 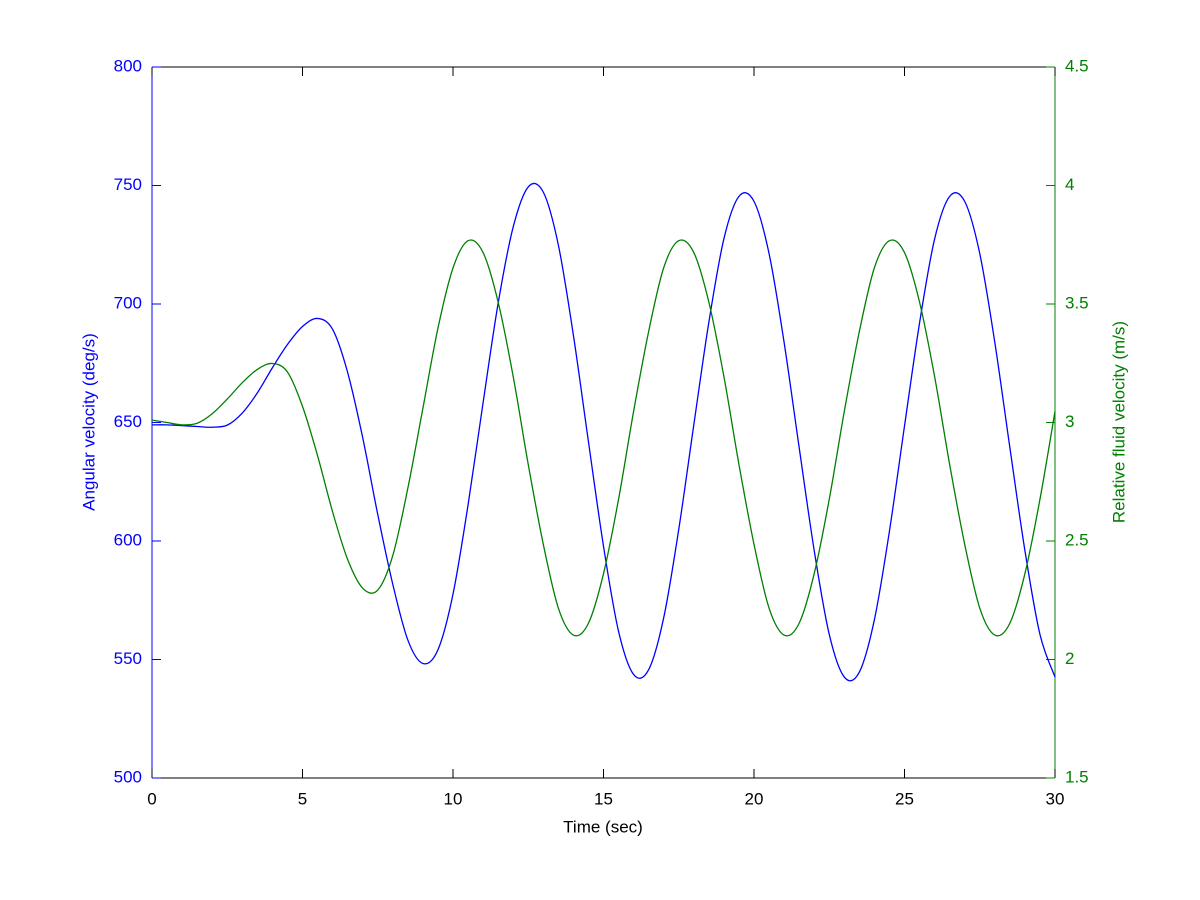 I want to click on x-axis-label: Time (sec), so click(x=603, y=826).